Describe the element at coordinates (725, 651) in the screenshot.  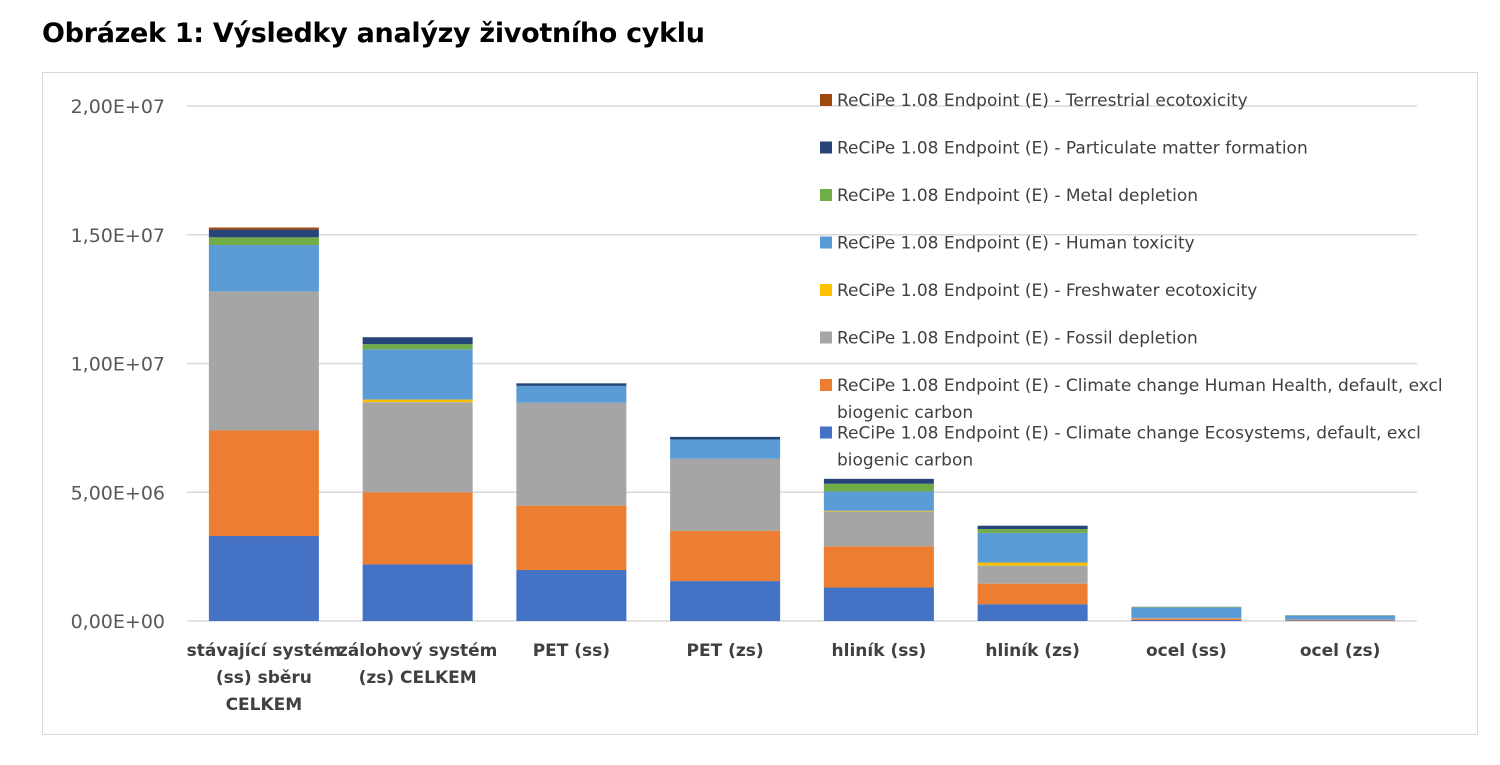
I see `x-category-label: PET (zs)` at that location.